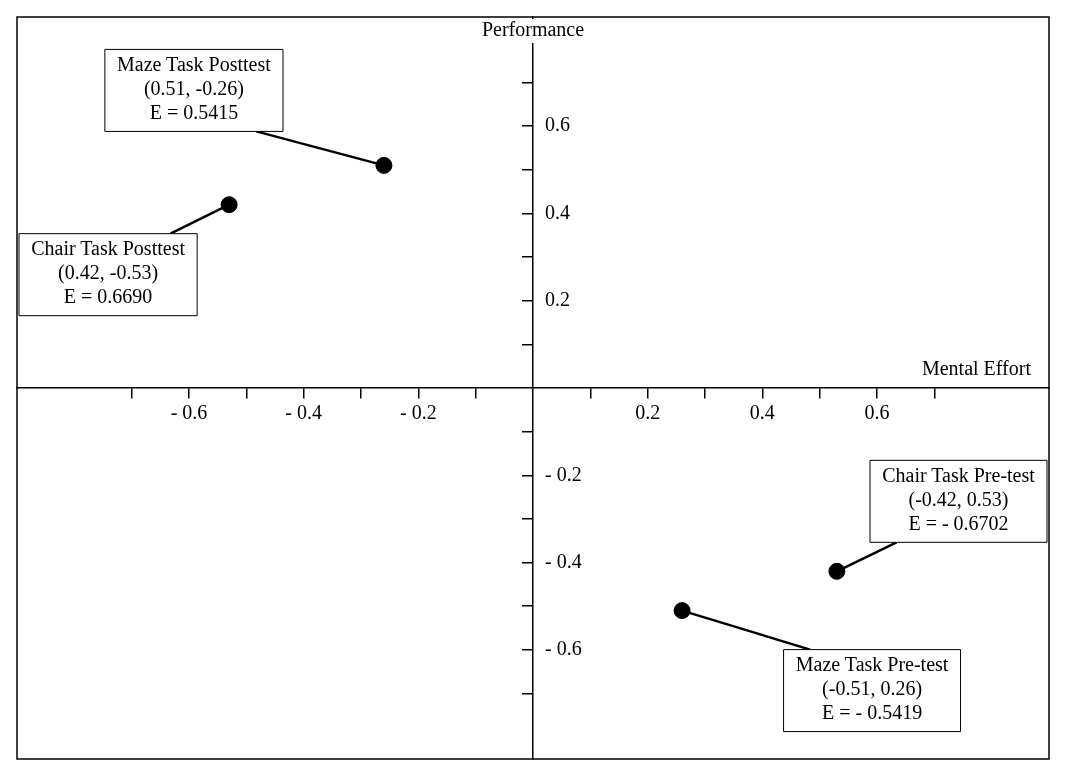 Image resolution: width=1073 pixels, height=778 pixels. What do you see at coordinates (557, 124) in the screenshot?
I see `y-tick-label: 0.6` at bounding box center [557, 124].